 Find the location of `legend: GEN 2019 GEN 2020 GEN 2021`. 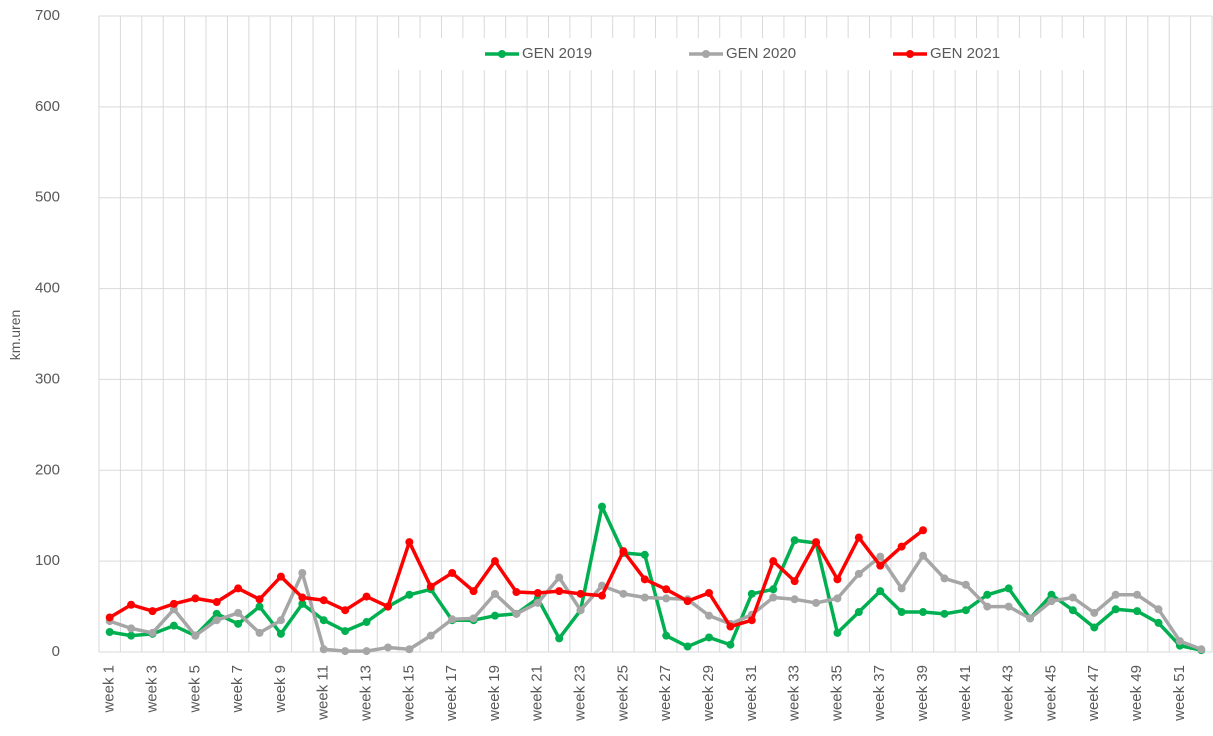

legend: GEN 2019 GEN 2020 GEN 2021 is located at coordinates (743, 54).